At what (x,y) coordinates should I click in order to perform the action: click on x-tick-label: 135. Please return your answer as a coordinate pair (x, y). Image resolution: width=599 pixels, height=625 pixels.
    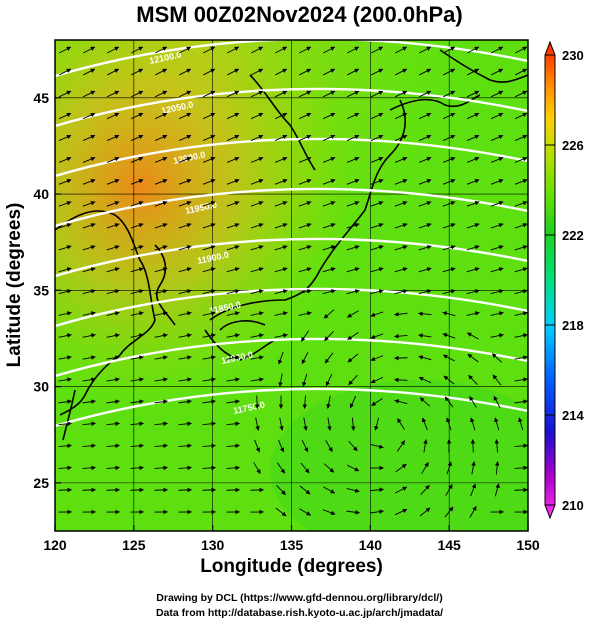
    Looking at the image, I should click on (292, 545).